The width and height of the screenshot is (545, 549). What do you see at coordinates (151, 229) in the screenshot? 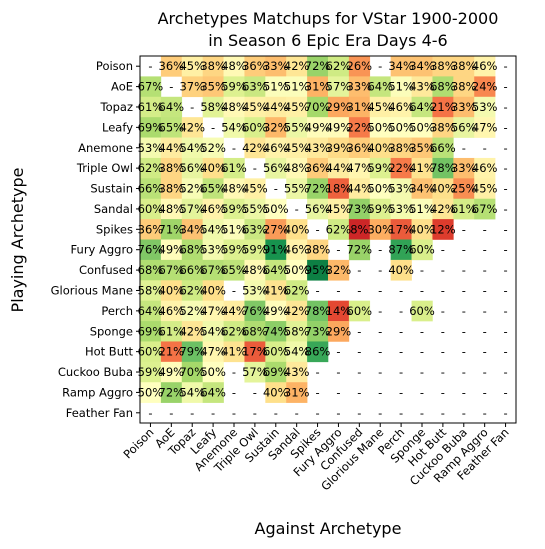
I see `cell-value-label: 36%` at bounding box center [151, 229].